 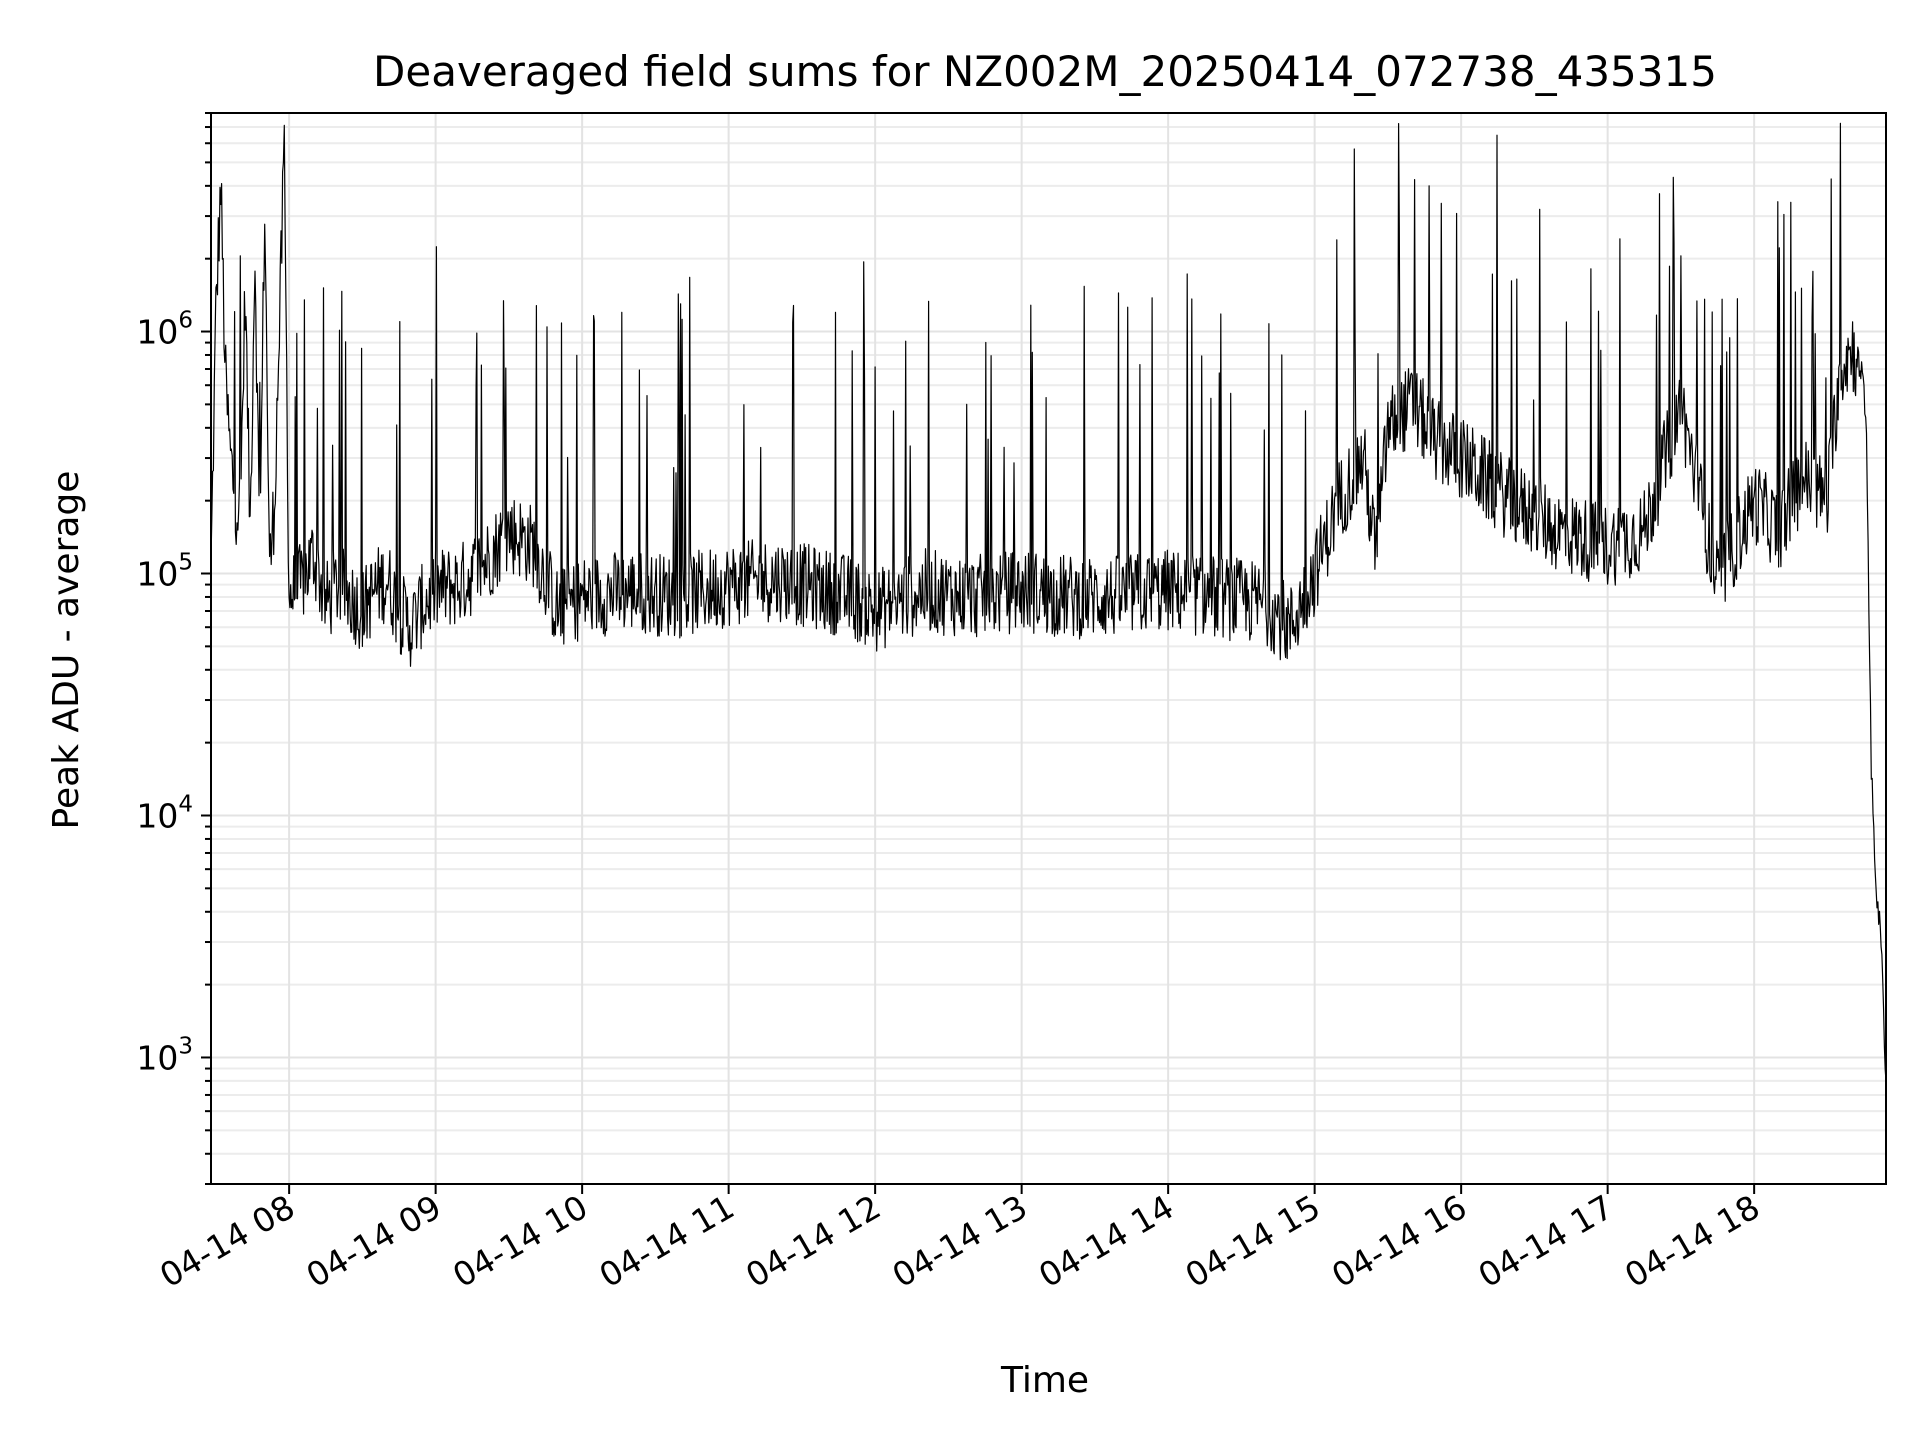 What do you see at coordinates (1044, 1380) in the screenshot?
I see `x-axis-label: Time` at bounding box center [1044, 1380].